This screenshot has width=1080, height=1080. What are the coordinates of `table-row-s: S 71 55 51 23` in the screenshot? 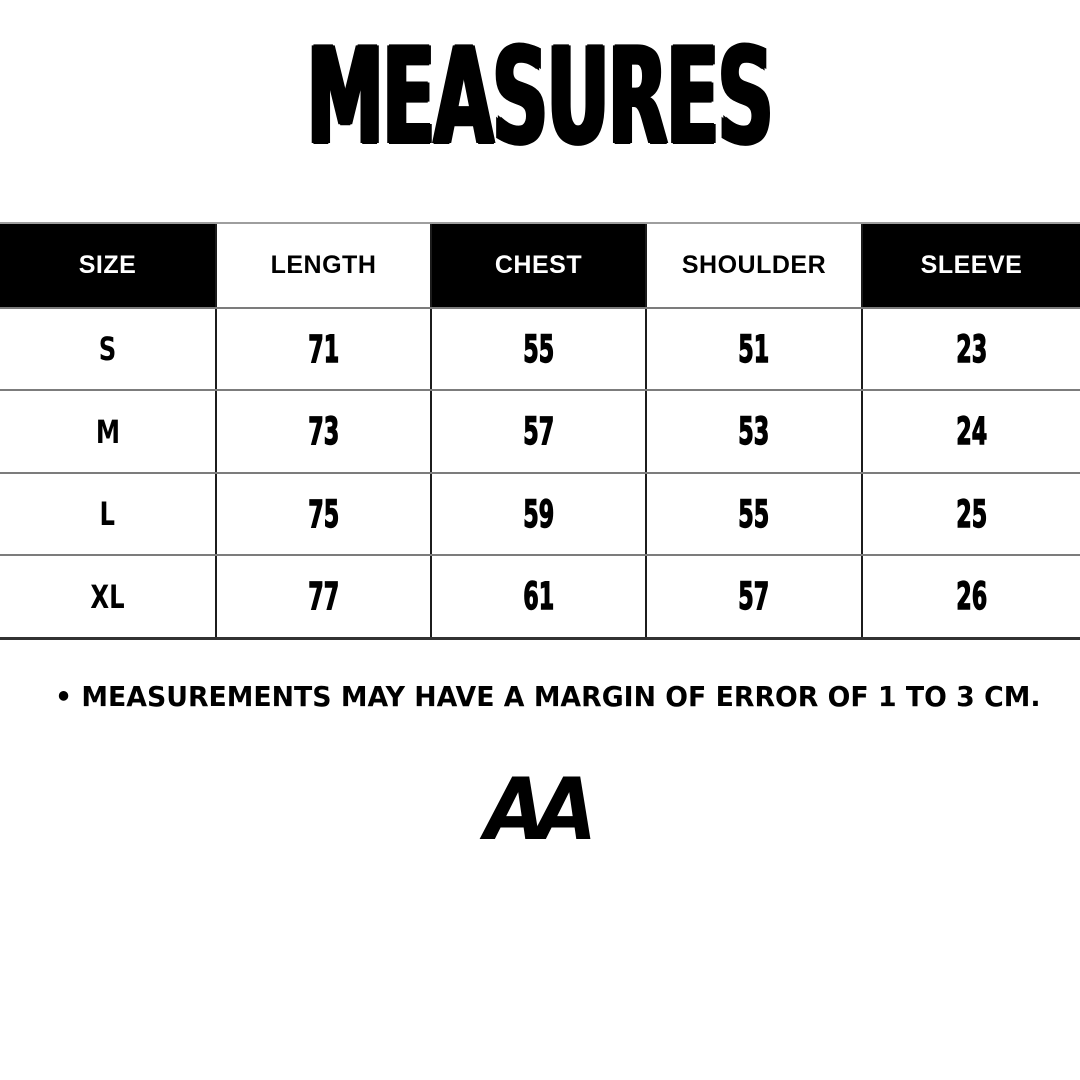 It's located at (540, 348).